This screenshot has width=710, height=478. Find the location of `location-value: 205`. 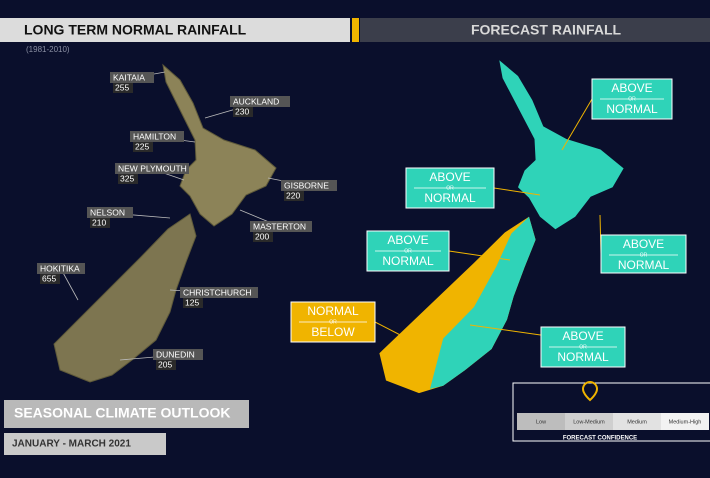

location-value: 205 is located at coordinates (165, 364).